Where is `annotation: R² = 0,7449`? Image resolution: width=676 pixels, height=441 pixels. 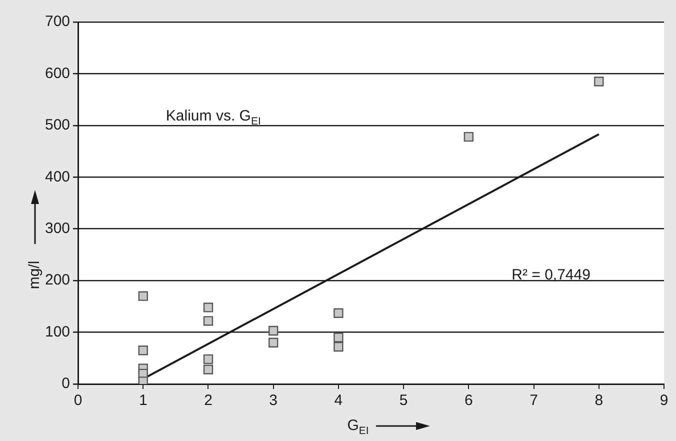 annotation: R² = 0,7449 is located at coordinates (551, 275).